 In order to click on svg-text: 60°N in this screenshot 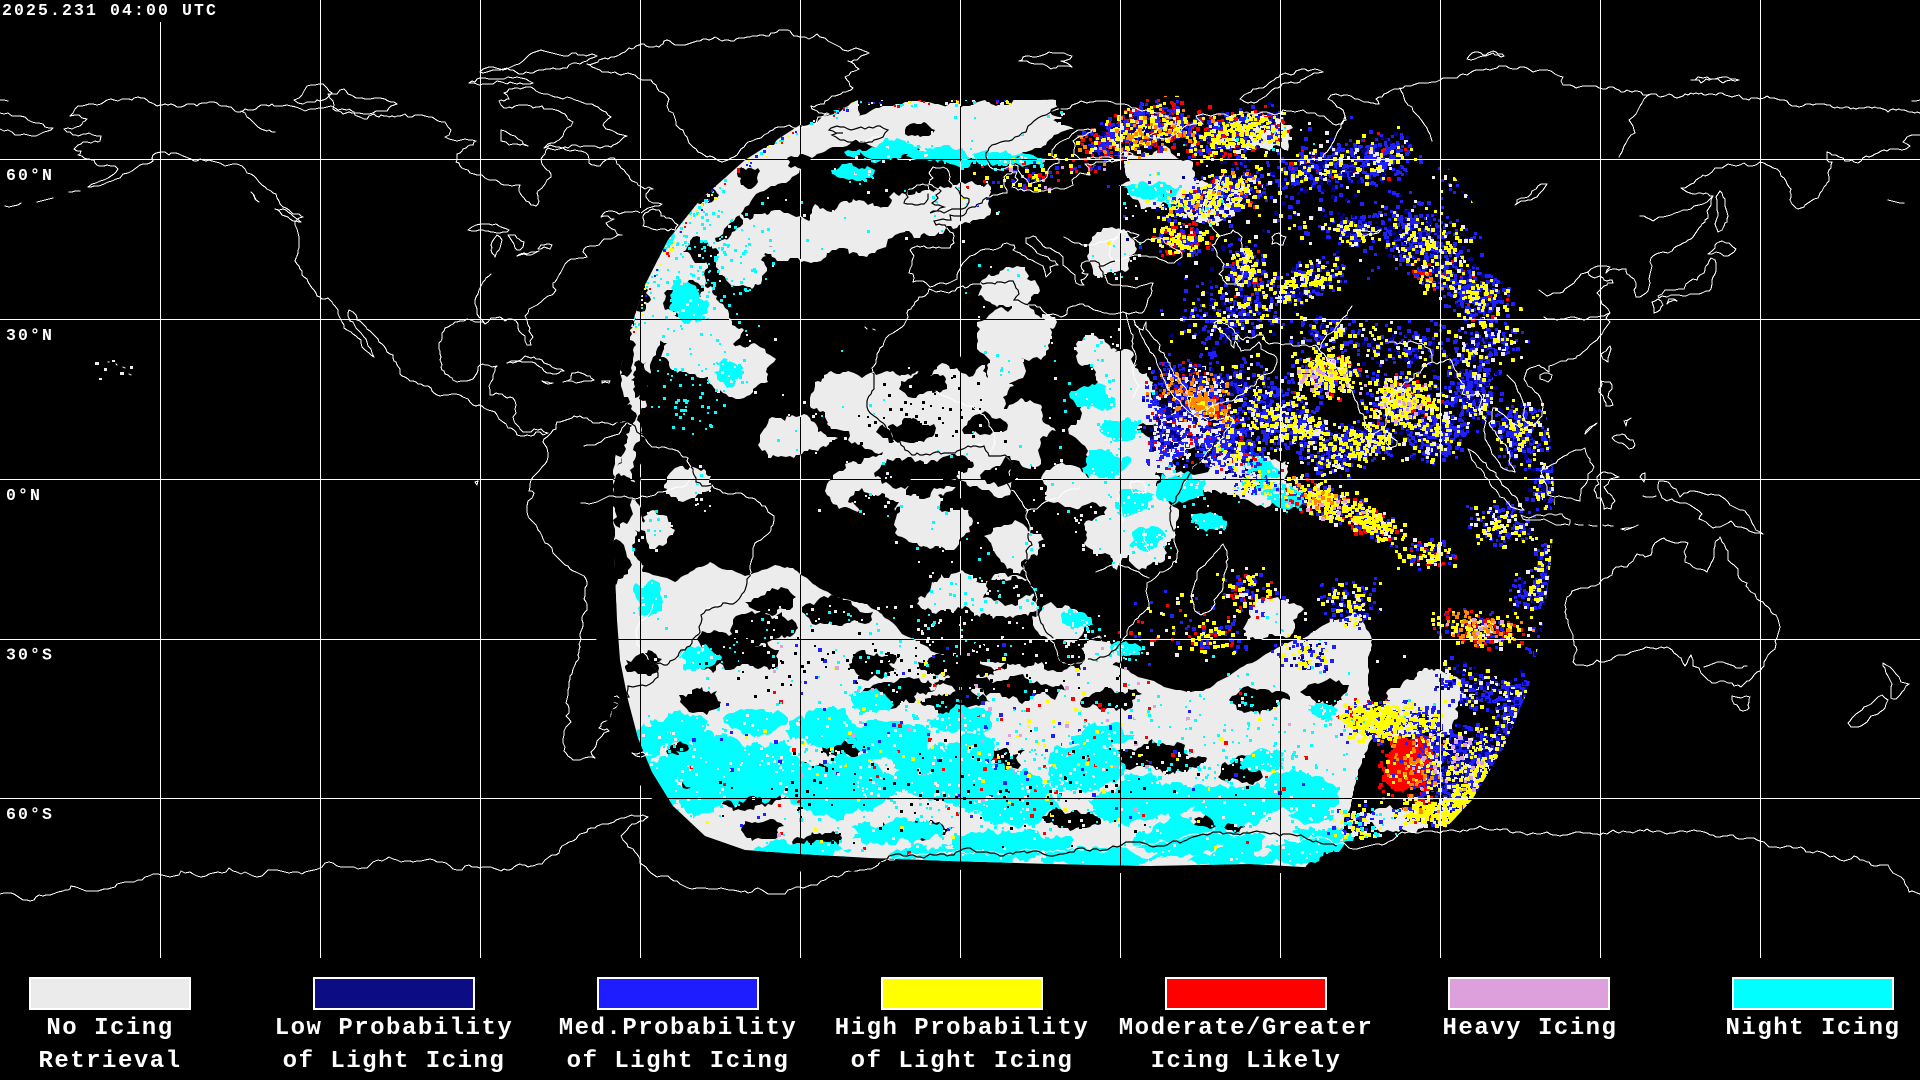, I will do `click(30, 175)`.